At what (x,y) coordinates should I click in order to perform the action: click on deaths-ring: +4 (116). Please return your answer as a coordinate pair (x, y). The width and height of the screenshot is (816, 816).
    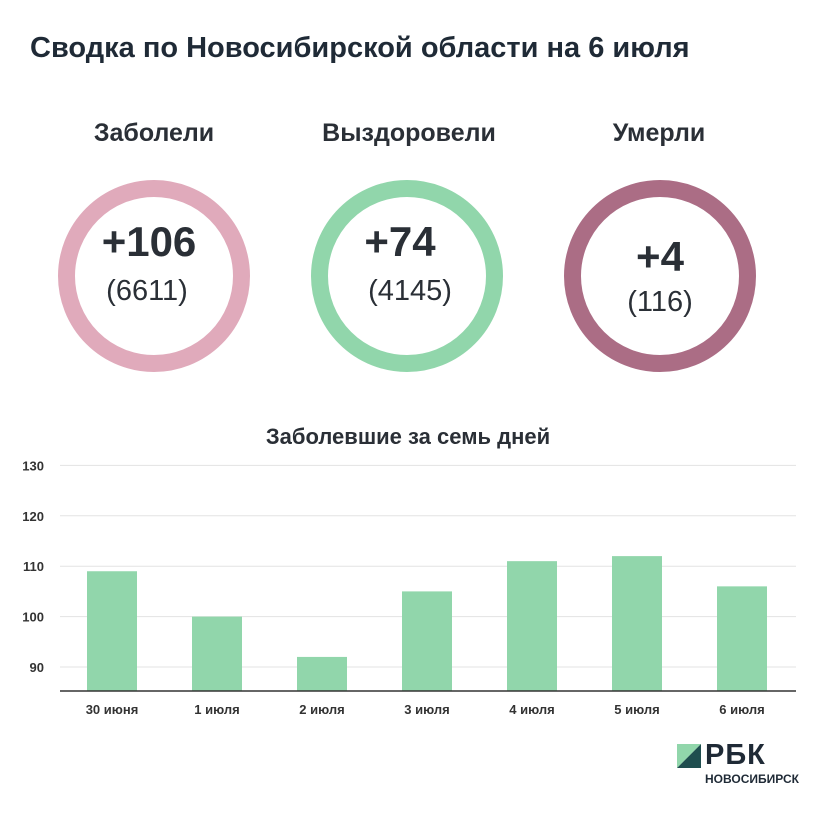
    Looking at the image, I should click on (660, 276).